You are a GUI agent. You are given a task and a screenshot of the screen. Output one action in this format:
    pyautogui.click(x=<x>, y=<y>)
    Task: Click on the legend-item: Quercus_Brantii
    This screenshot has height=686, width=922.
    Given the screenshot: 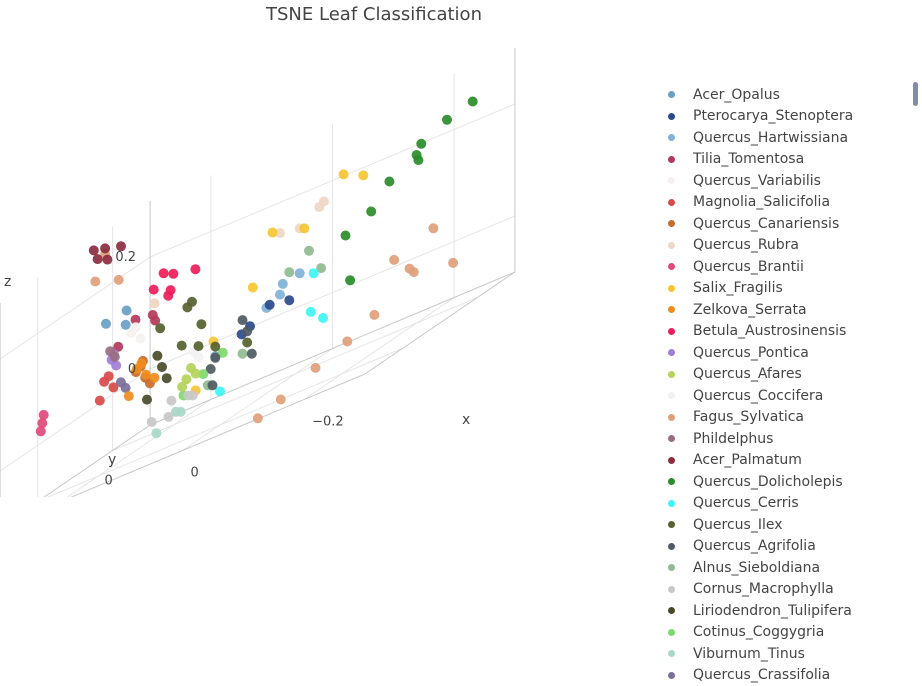 What is the action you would take?
    pyautogui.click(x=782, y=267)
    